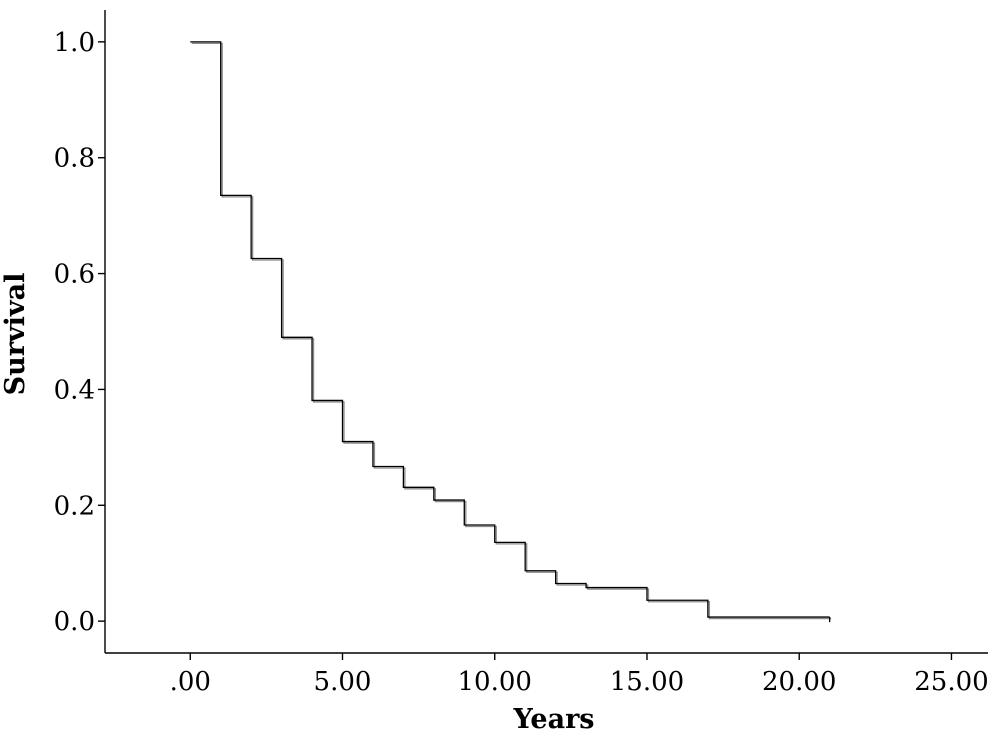 The image size is (1000, 737). I want to click on x-tick-label: 5.00, so click(343, 682).